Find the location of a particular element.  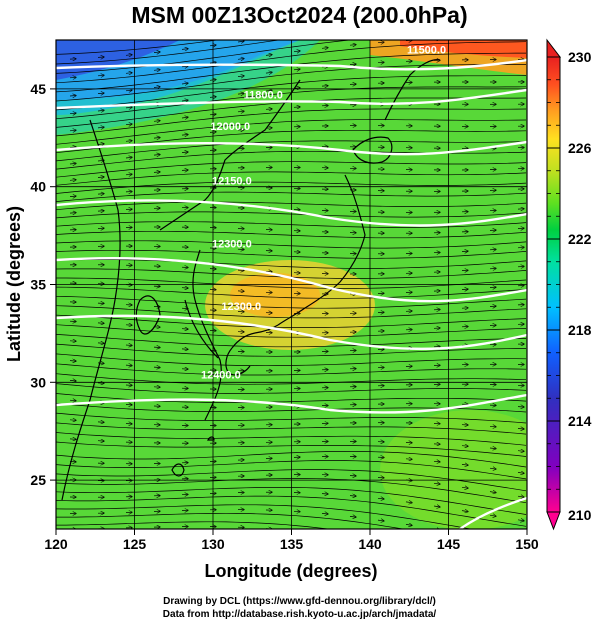

y-tick-label: 25 is located at coordinates (38, 480).